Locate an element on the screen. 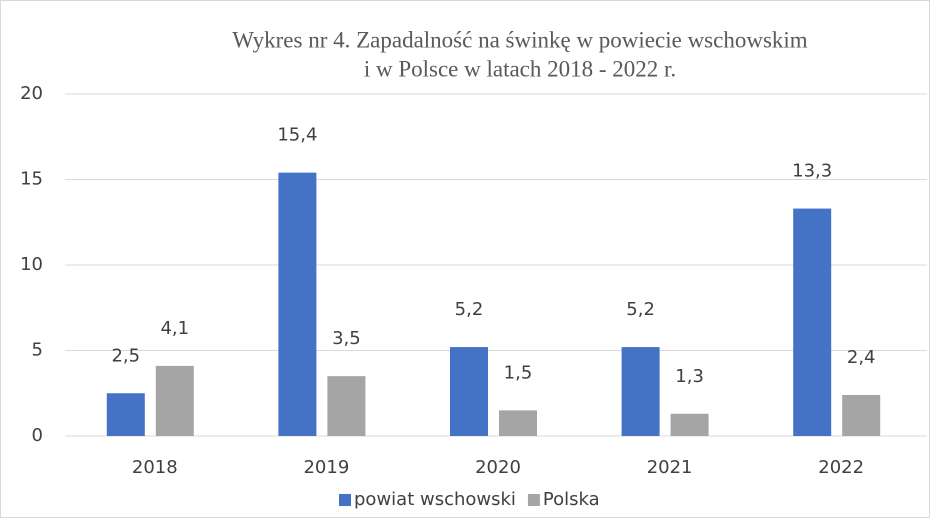  x-tick-label: 2018 is located at coordinates (155, 467).